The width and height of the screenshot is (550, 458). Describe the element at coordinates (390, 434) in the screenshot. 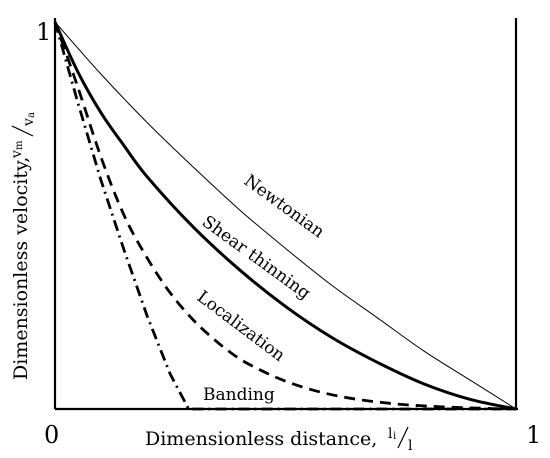

I see `x-axis-label-numerator: l` at that location.